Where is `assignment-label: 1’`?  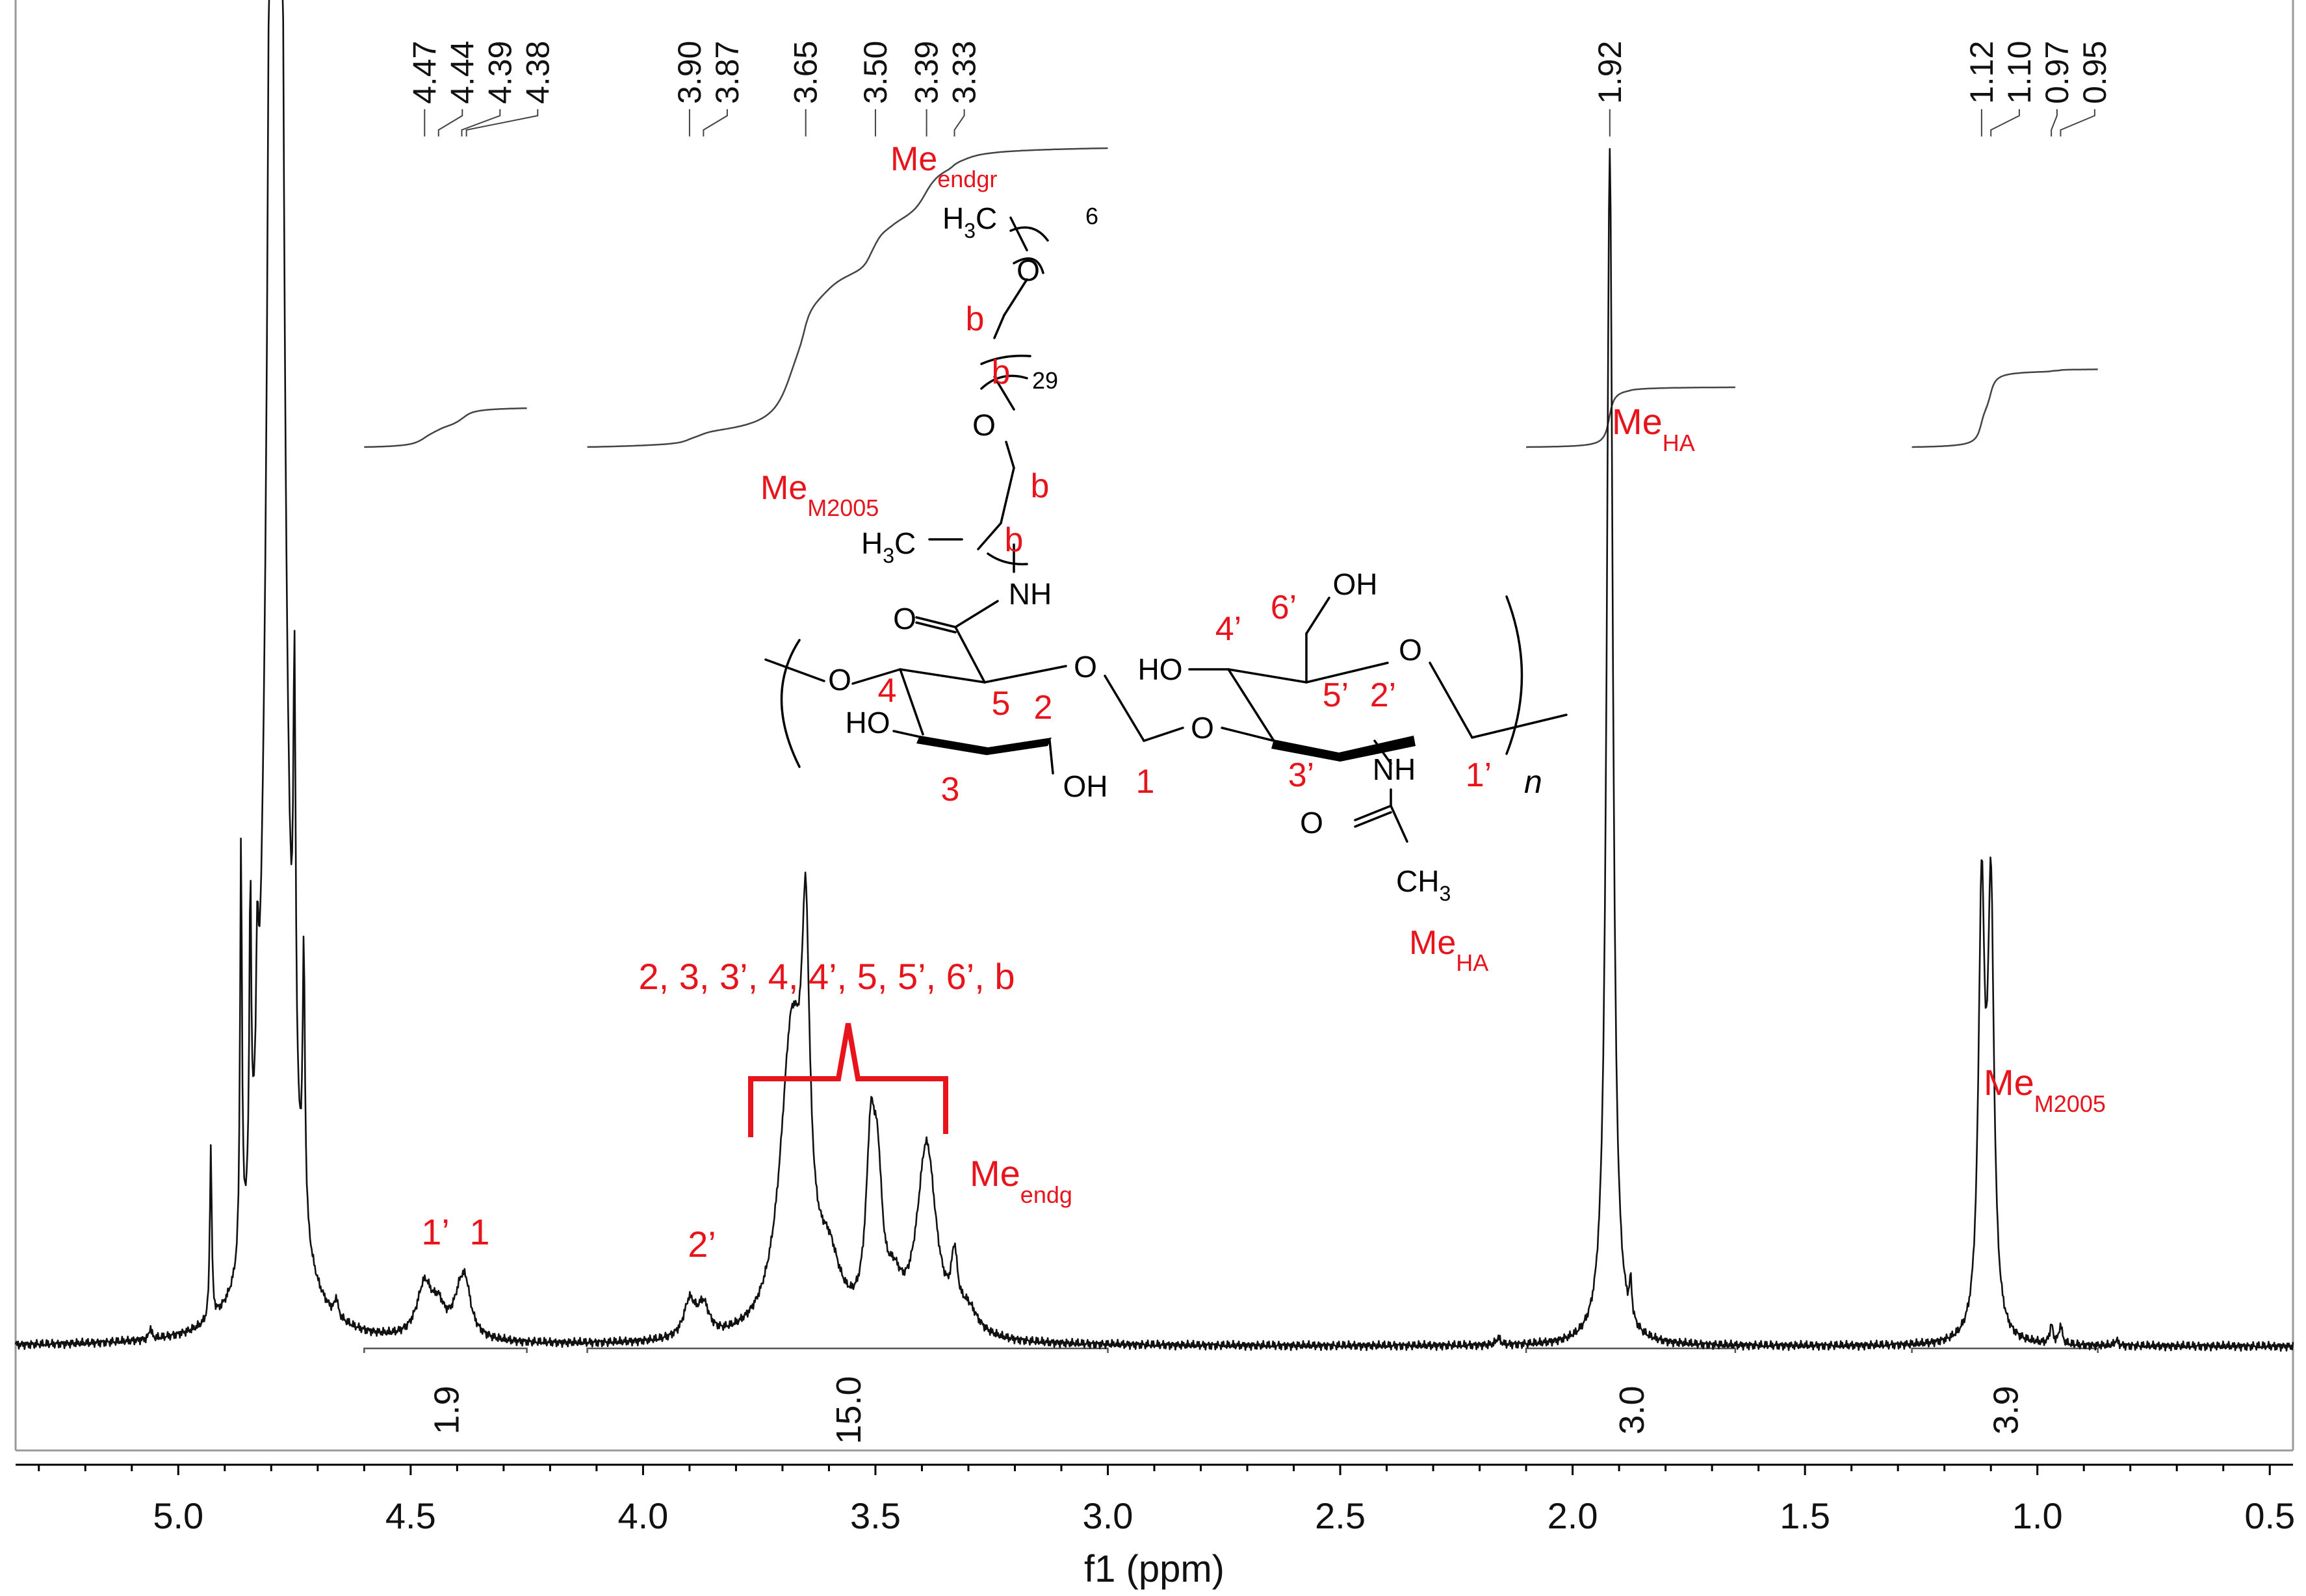 assignment-label: 1’ is located at coordinates (435, 1231).